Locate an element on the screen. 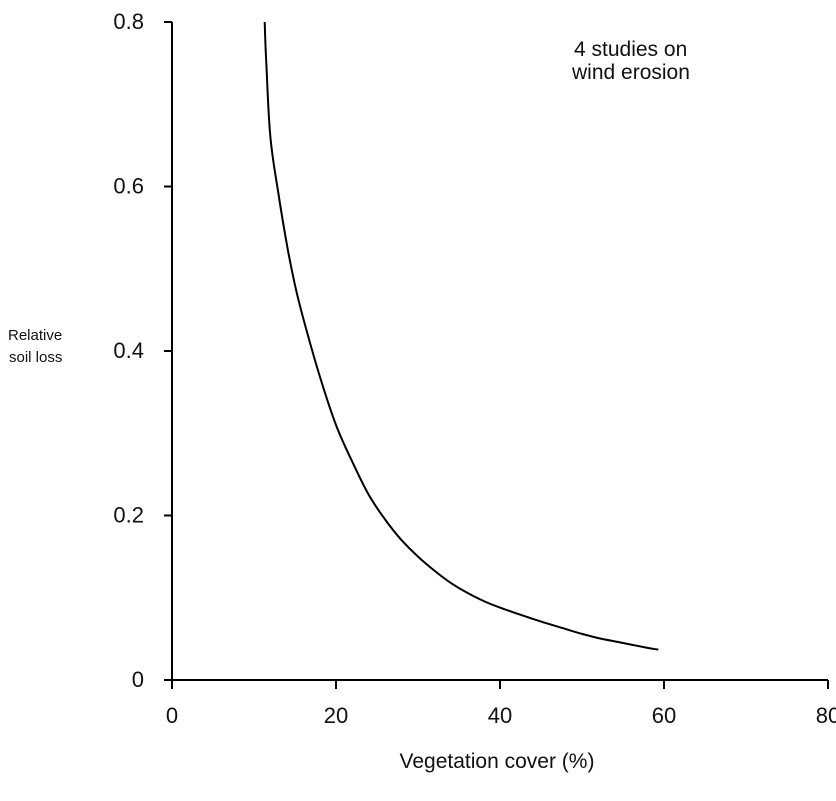 Image resolution: width=836 pixels, height=801 pixels. annotation: 4 studies on wind erosion is located at coordinates (630, 61).